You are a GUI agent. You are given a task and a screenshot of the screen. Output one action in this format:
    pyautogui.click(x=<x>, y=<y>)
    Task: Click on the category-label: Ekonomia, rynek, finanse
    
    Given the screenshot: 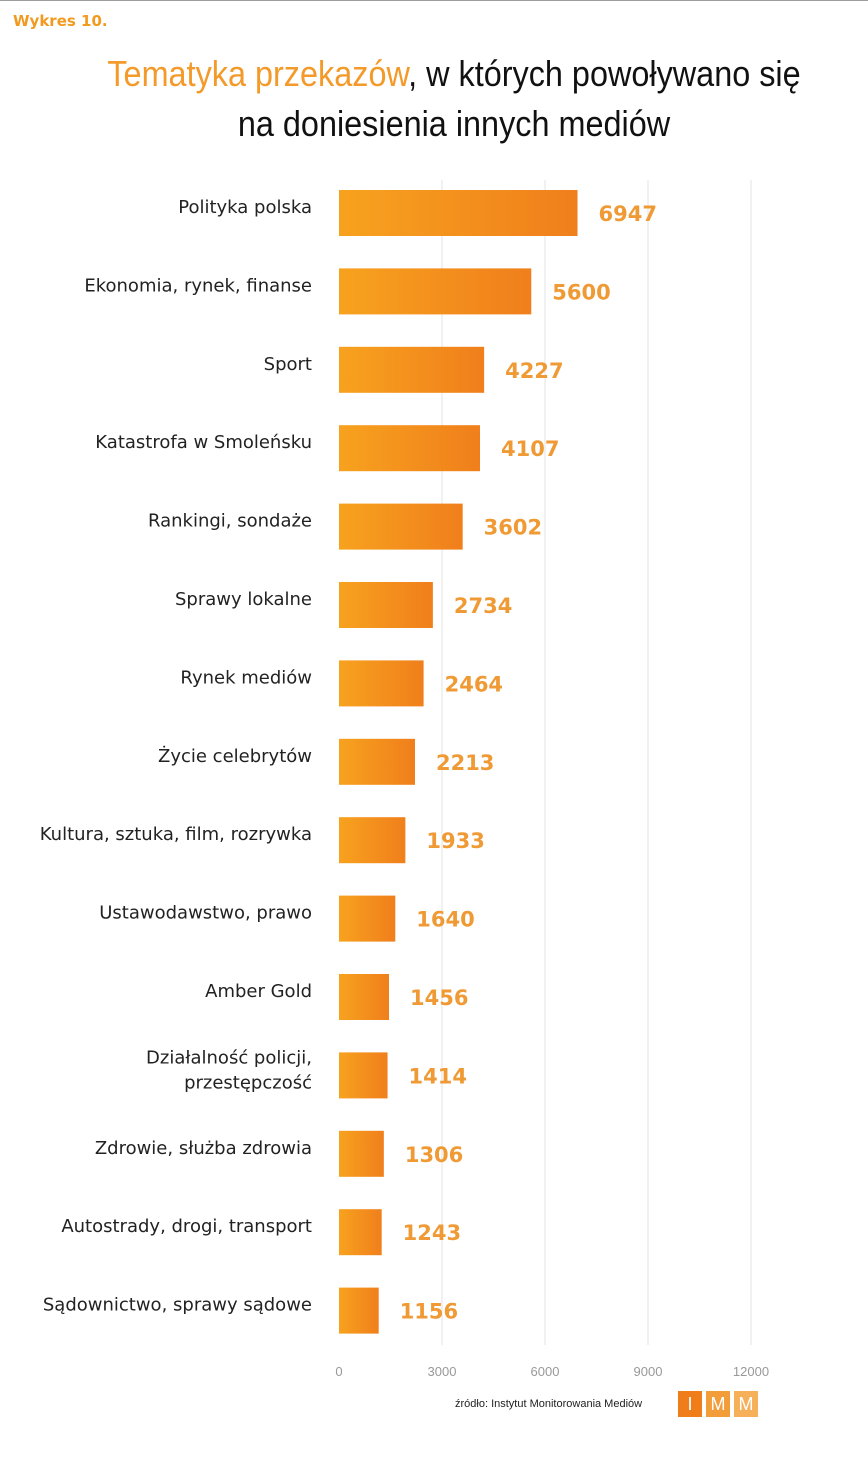 What is the action you would take?
    pyautogui.click(x=198, y=285)
    